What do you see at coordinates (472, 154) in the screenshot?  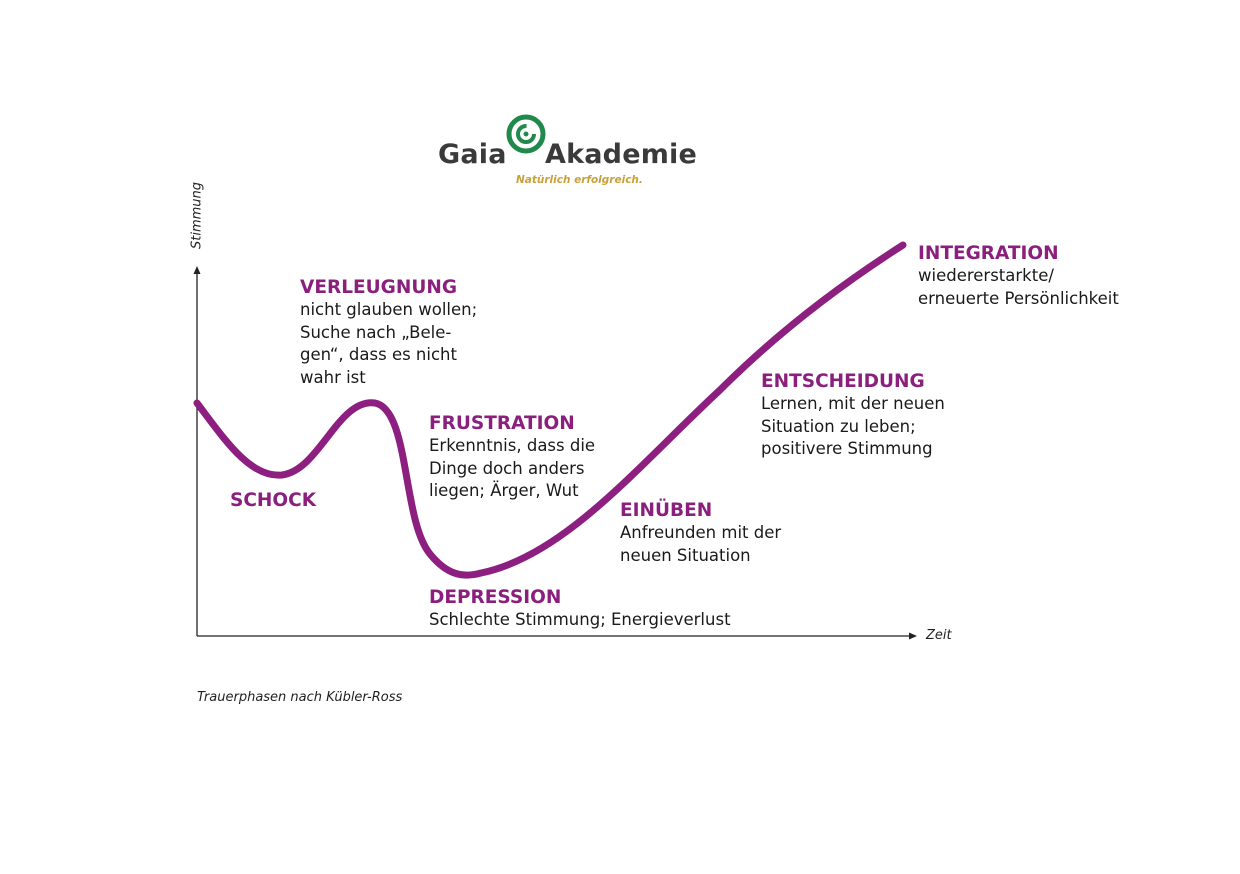 I see `logo-word-left: Gaia` at bounding box center [472, 154].